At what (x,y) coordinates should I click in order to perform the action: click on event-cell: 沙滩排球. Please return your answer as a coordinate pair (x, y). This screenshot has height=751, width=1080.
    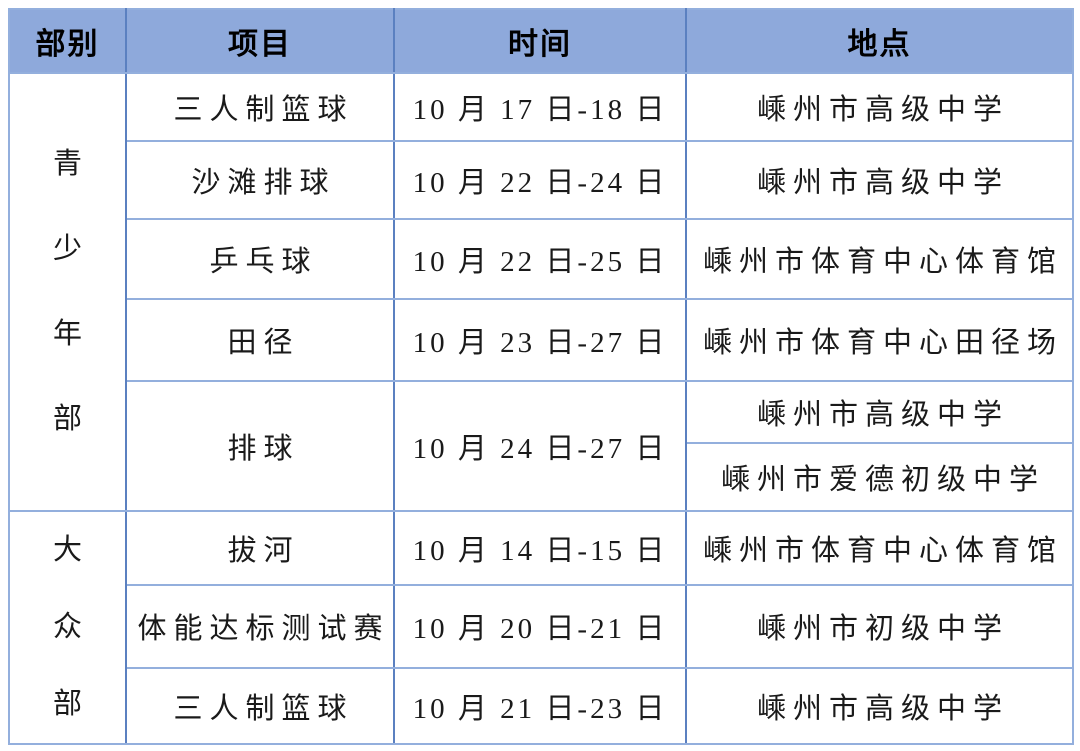
    Looking at the image, I should click on (260, 180).